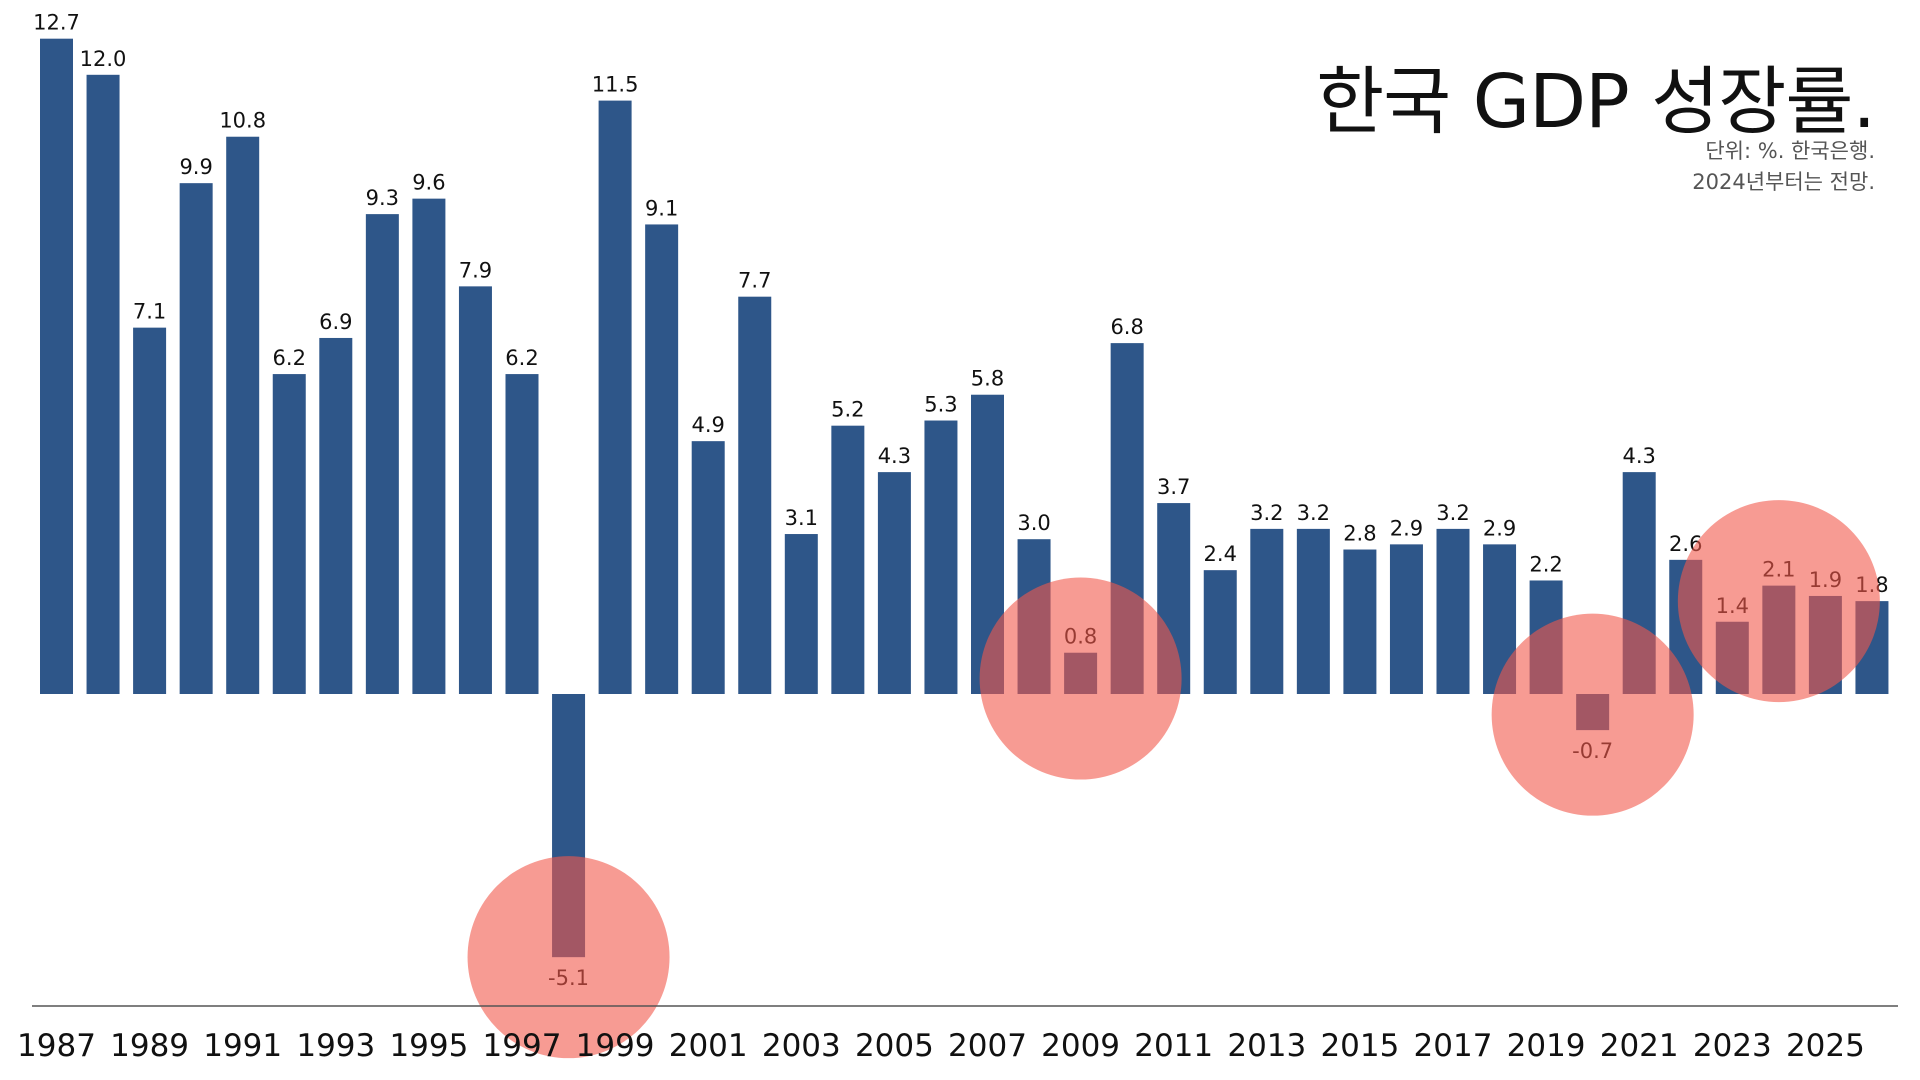 The height and width of the screenshot is (1080, 1920). I want to click on value-label-2012: 2.4, so click(1220, 554).